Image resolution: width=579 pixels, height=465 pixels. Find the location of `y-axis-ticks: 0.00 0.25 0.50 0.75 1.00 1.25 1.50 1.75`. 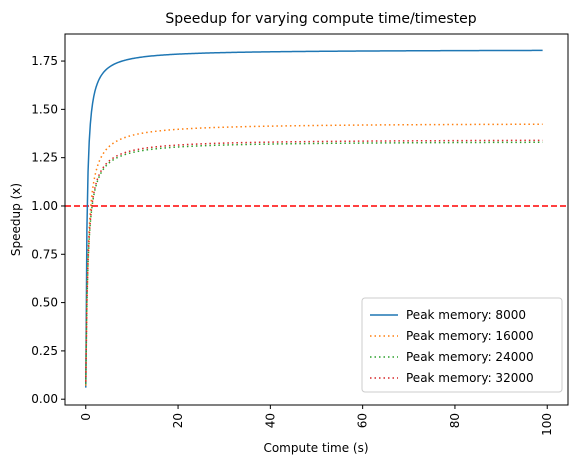

y-axis-ticks: 0.00 0.25 0.50 0.75 1.00 1.25 1.50 1.75 is located at coordinates (48, 230).